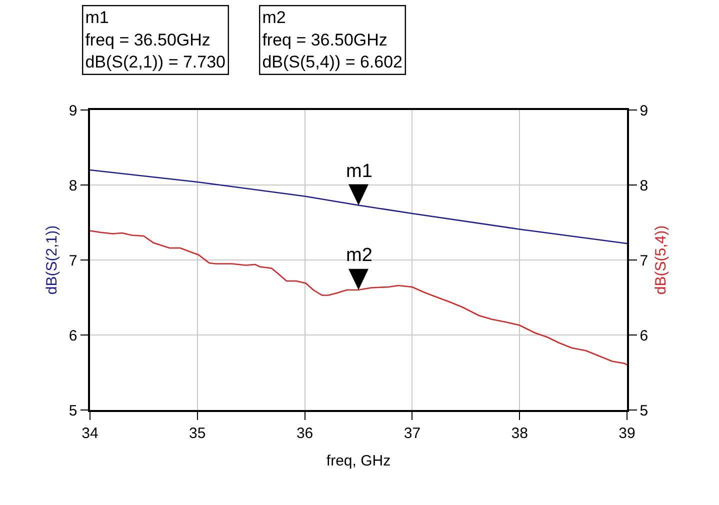 This screenshot has width=719, height=505. I want to click on x-tick-label: 35, so click(197, 433).